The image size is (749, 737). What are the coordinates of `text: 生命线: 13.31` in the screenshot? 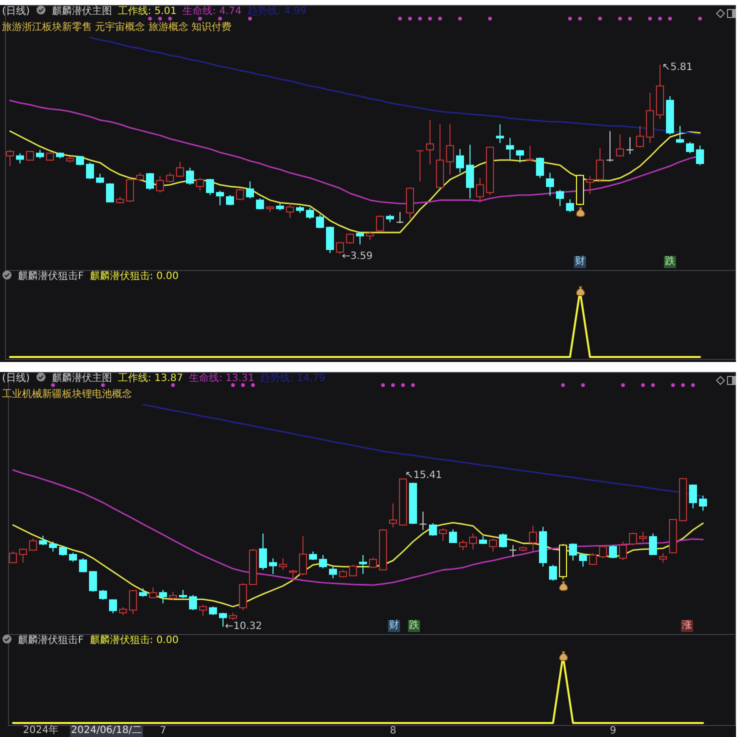 It's located at (221, 378).